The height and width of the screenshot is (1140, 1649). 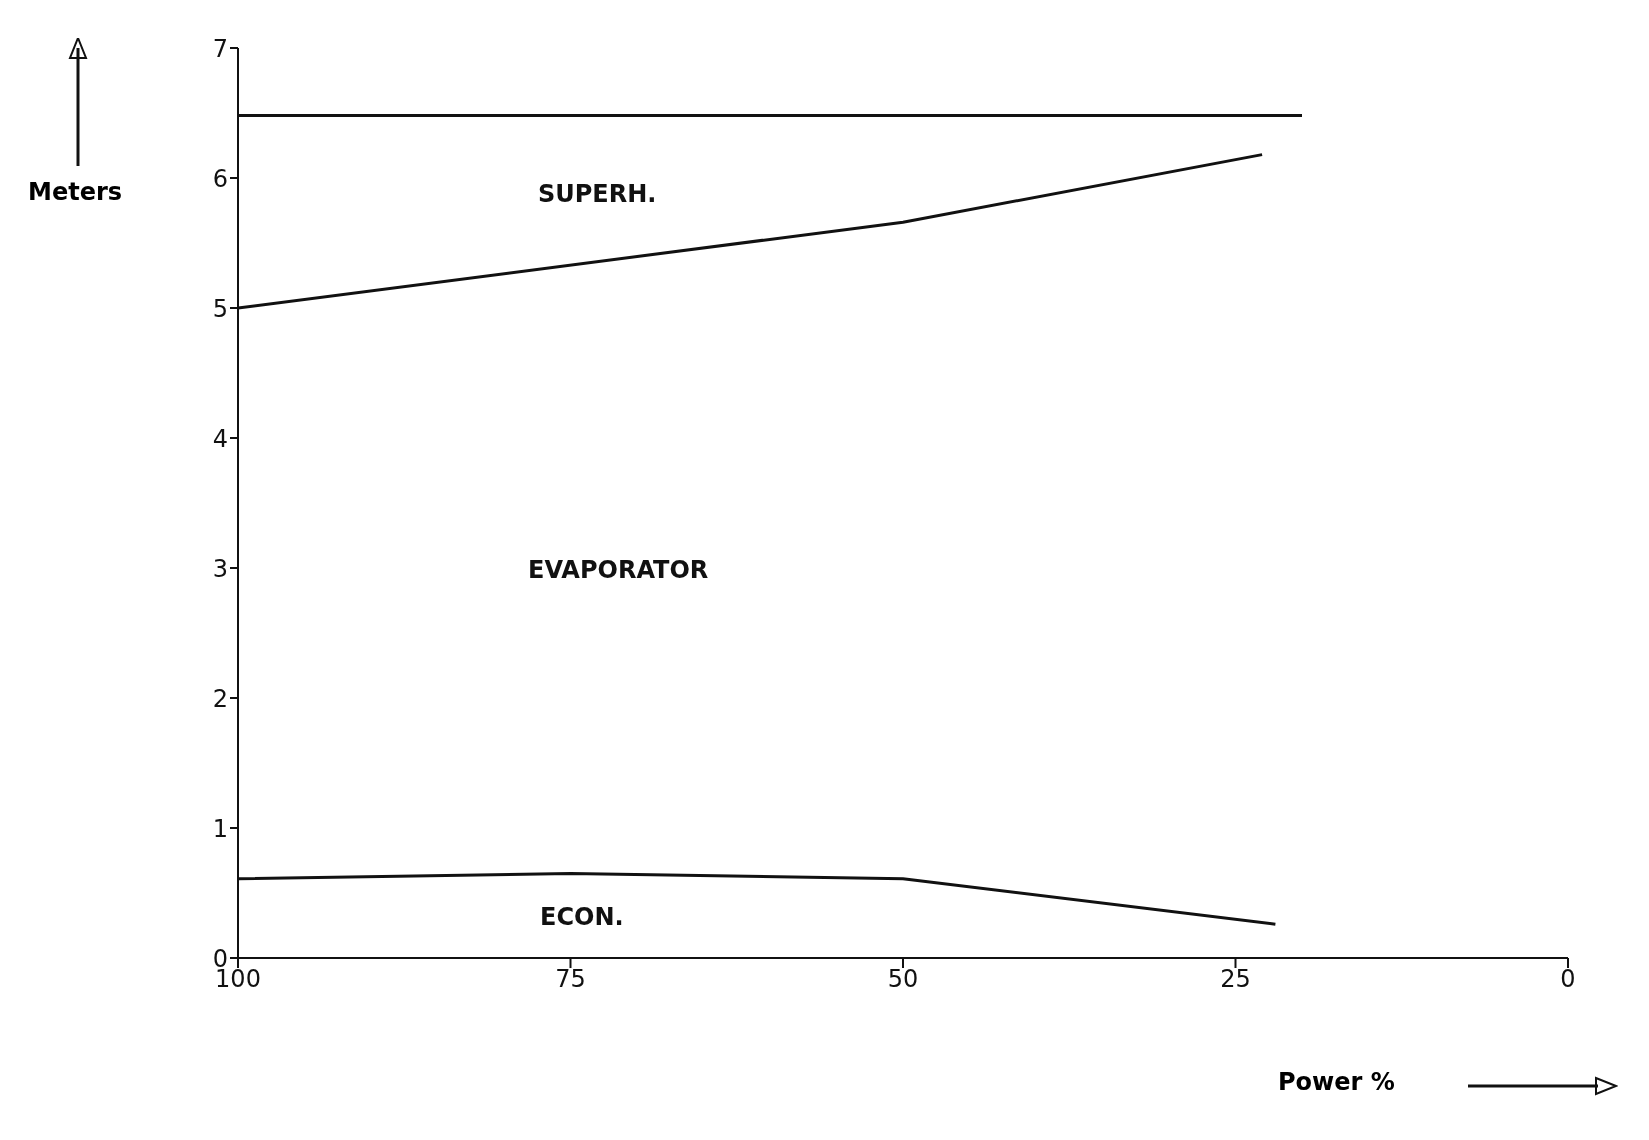 I want to click on x-tick-label: 25, so click(x=1235, y=979).